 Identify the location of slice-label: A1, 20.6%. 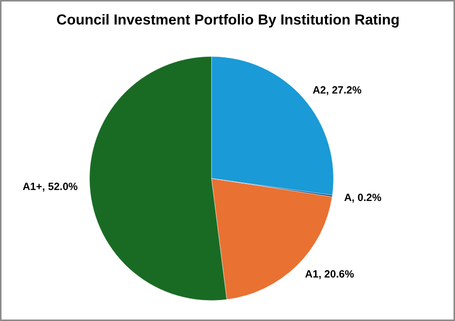
(330, 274).